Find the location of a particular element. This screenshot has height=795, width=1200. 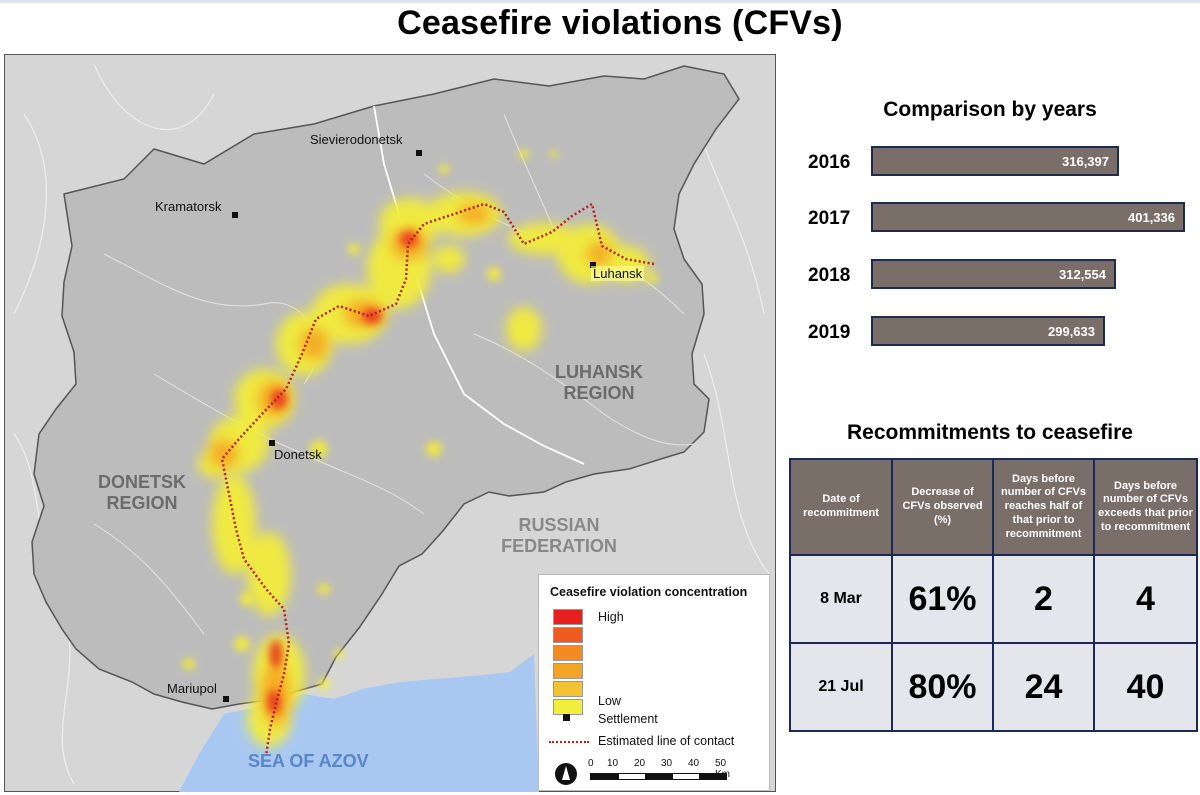

year-value-label: 312,554 is located at coordinates (1082, 274).